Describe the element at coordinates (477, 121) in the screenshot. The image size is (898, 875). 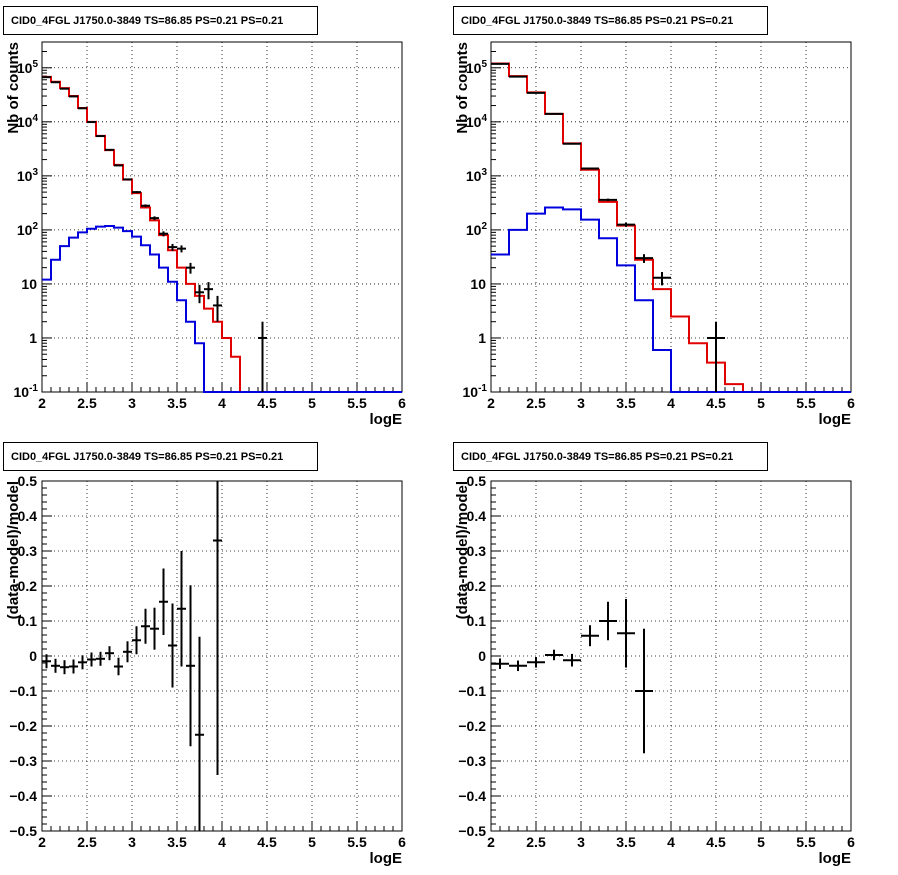
I see `y-tick-label: 10⁴` at that location.